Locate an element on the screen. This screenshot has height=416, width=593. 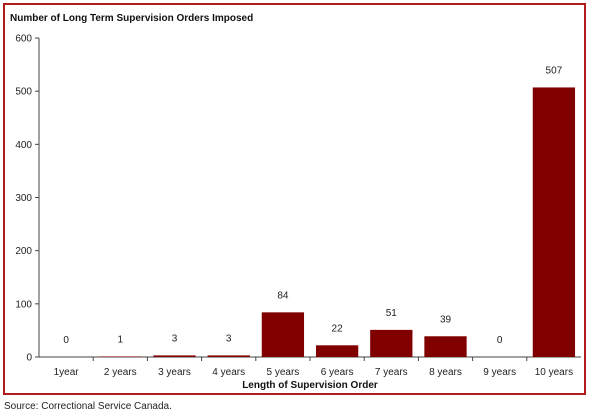
x-tick-label: 1year is located at coordinates (67, 372).